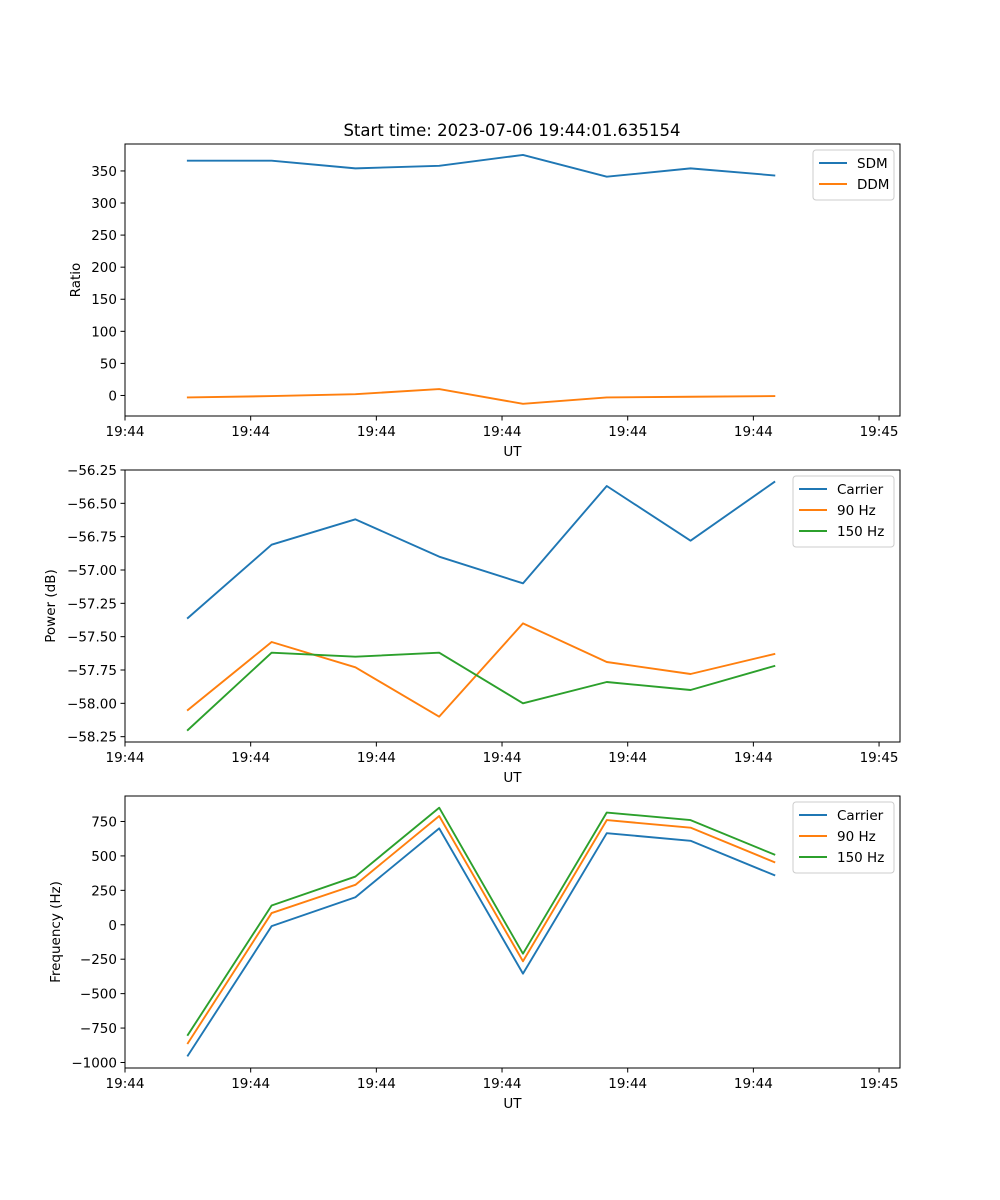  Describe the element at coordinates (481, 942) in the screenshot. I see `frequency-chart-series-line-carrier` at that location.